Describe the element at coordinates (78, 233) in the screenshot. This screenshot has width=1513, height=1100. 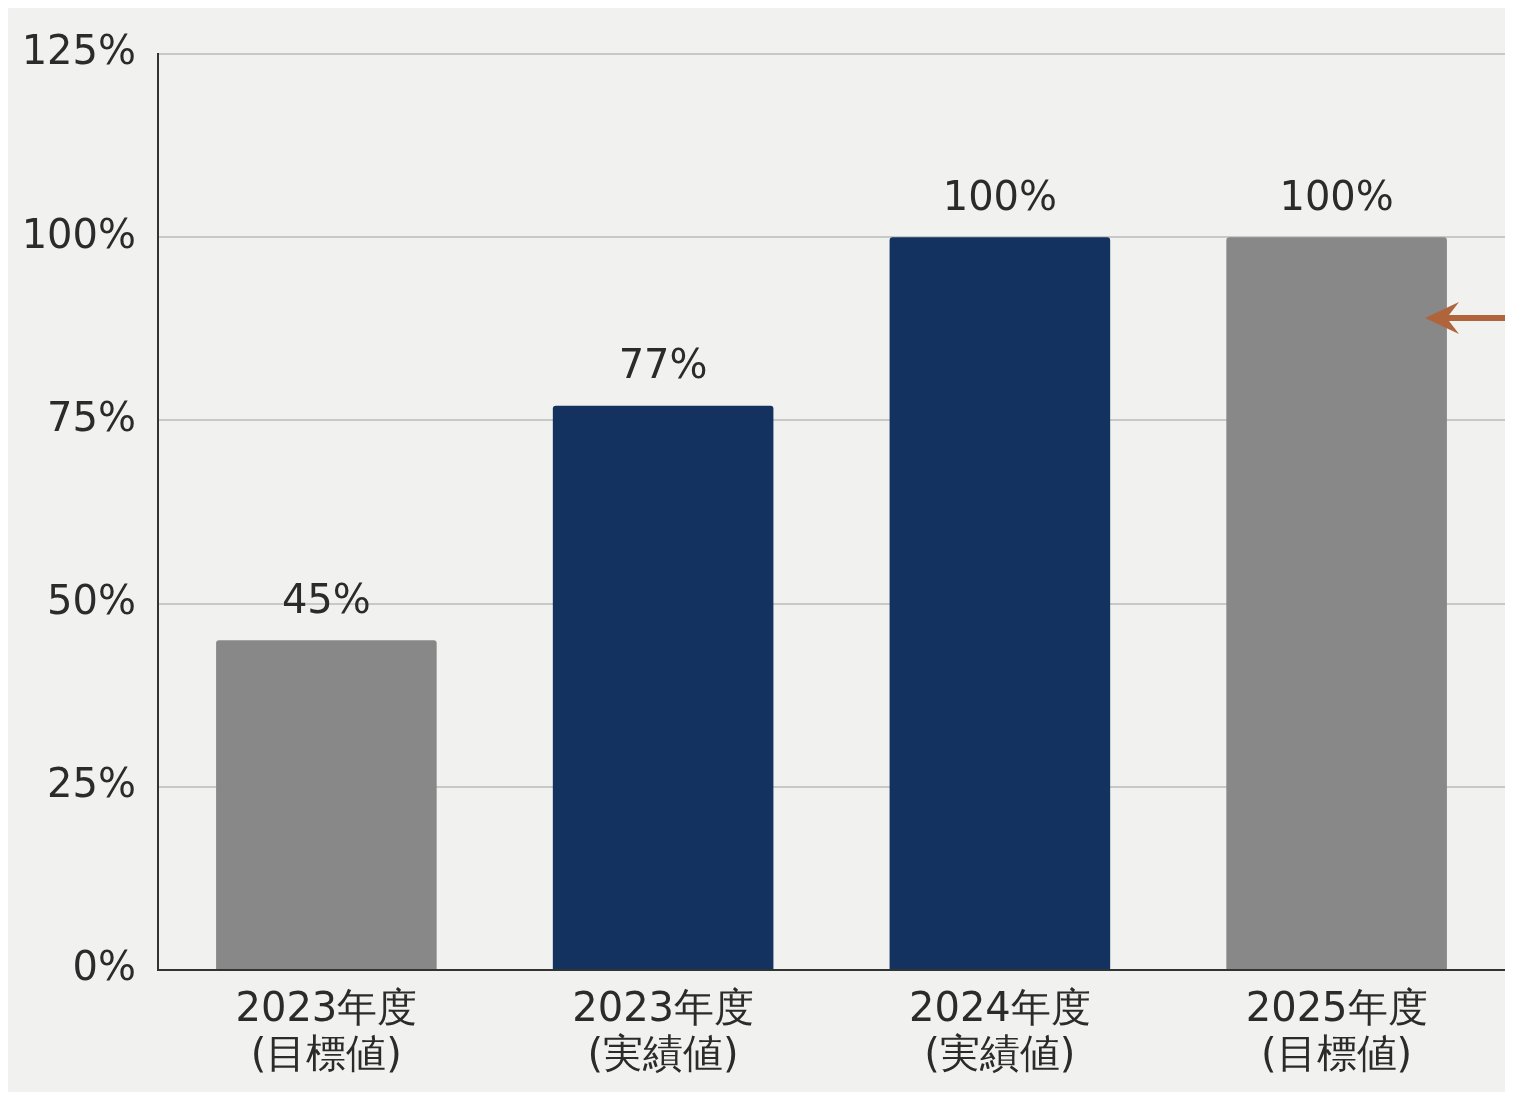
I see `y-tick-label: 100%` at that location.